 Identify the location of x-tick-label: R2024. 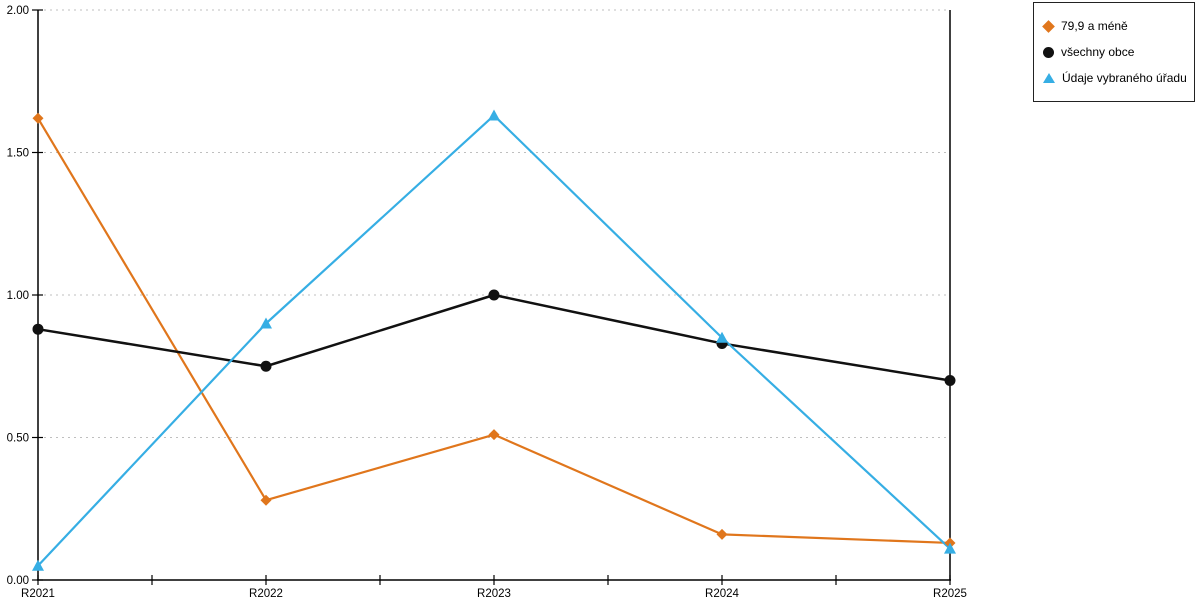
(722, 594).